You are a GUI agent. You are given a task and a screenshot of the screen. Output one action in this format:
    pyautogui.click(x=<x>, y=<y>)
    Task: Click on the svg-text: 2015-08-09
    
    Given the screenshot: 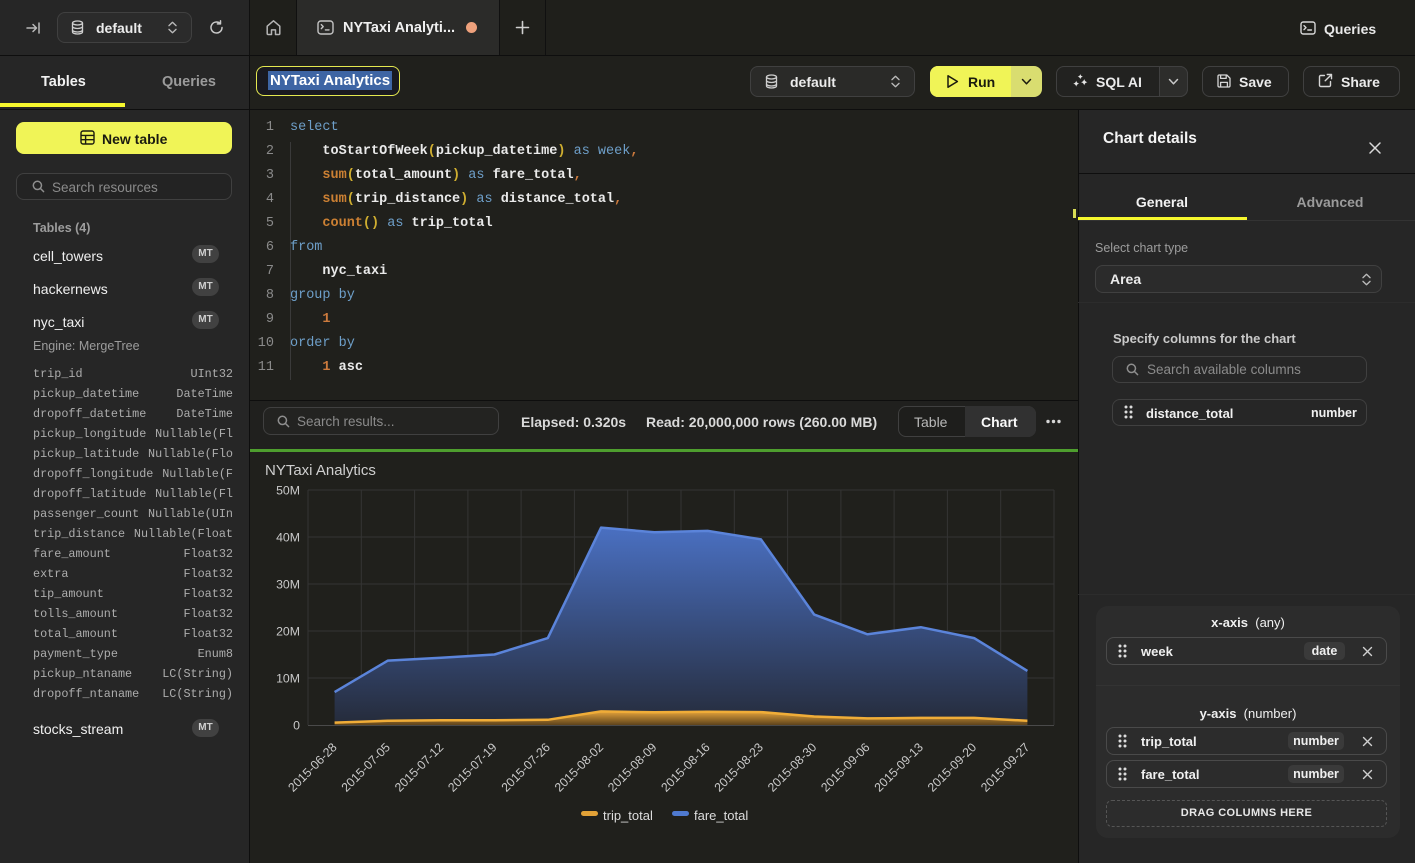 What is the action you would take?
    pyautogui.click(x=632, y=767)
    